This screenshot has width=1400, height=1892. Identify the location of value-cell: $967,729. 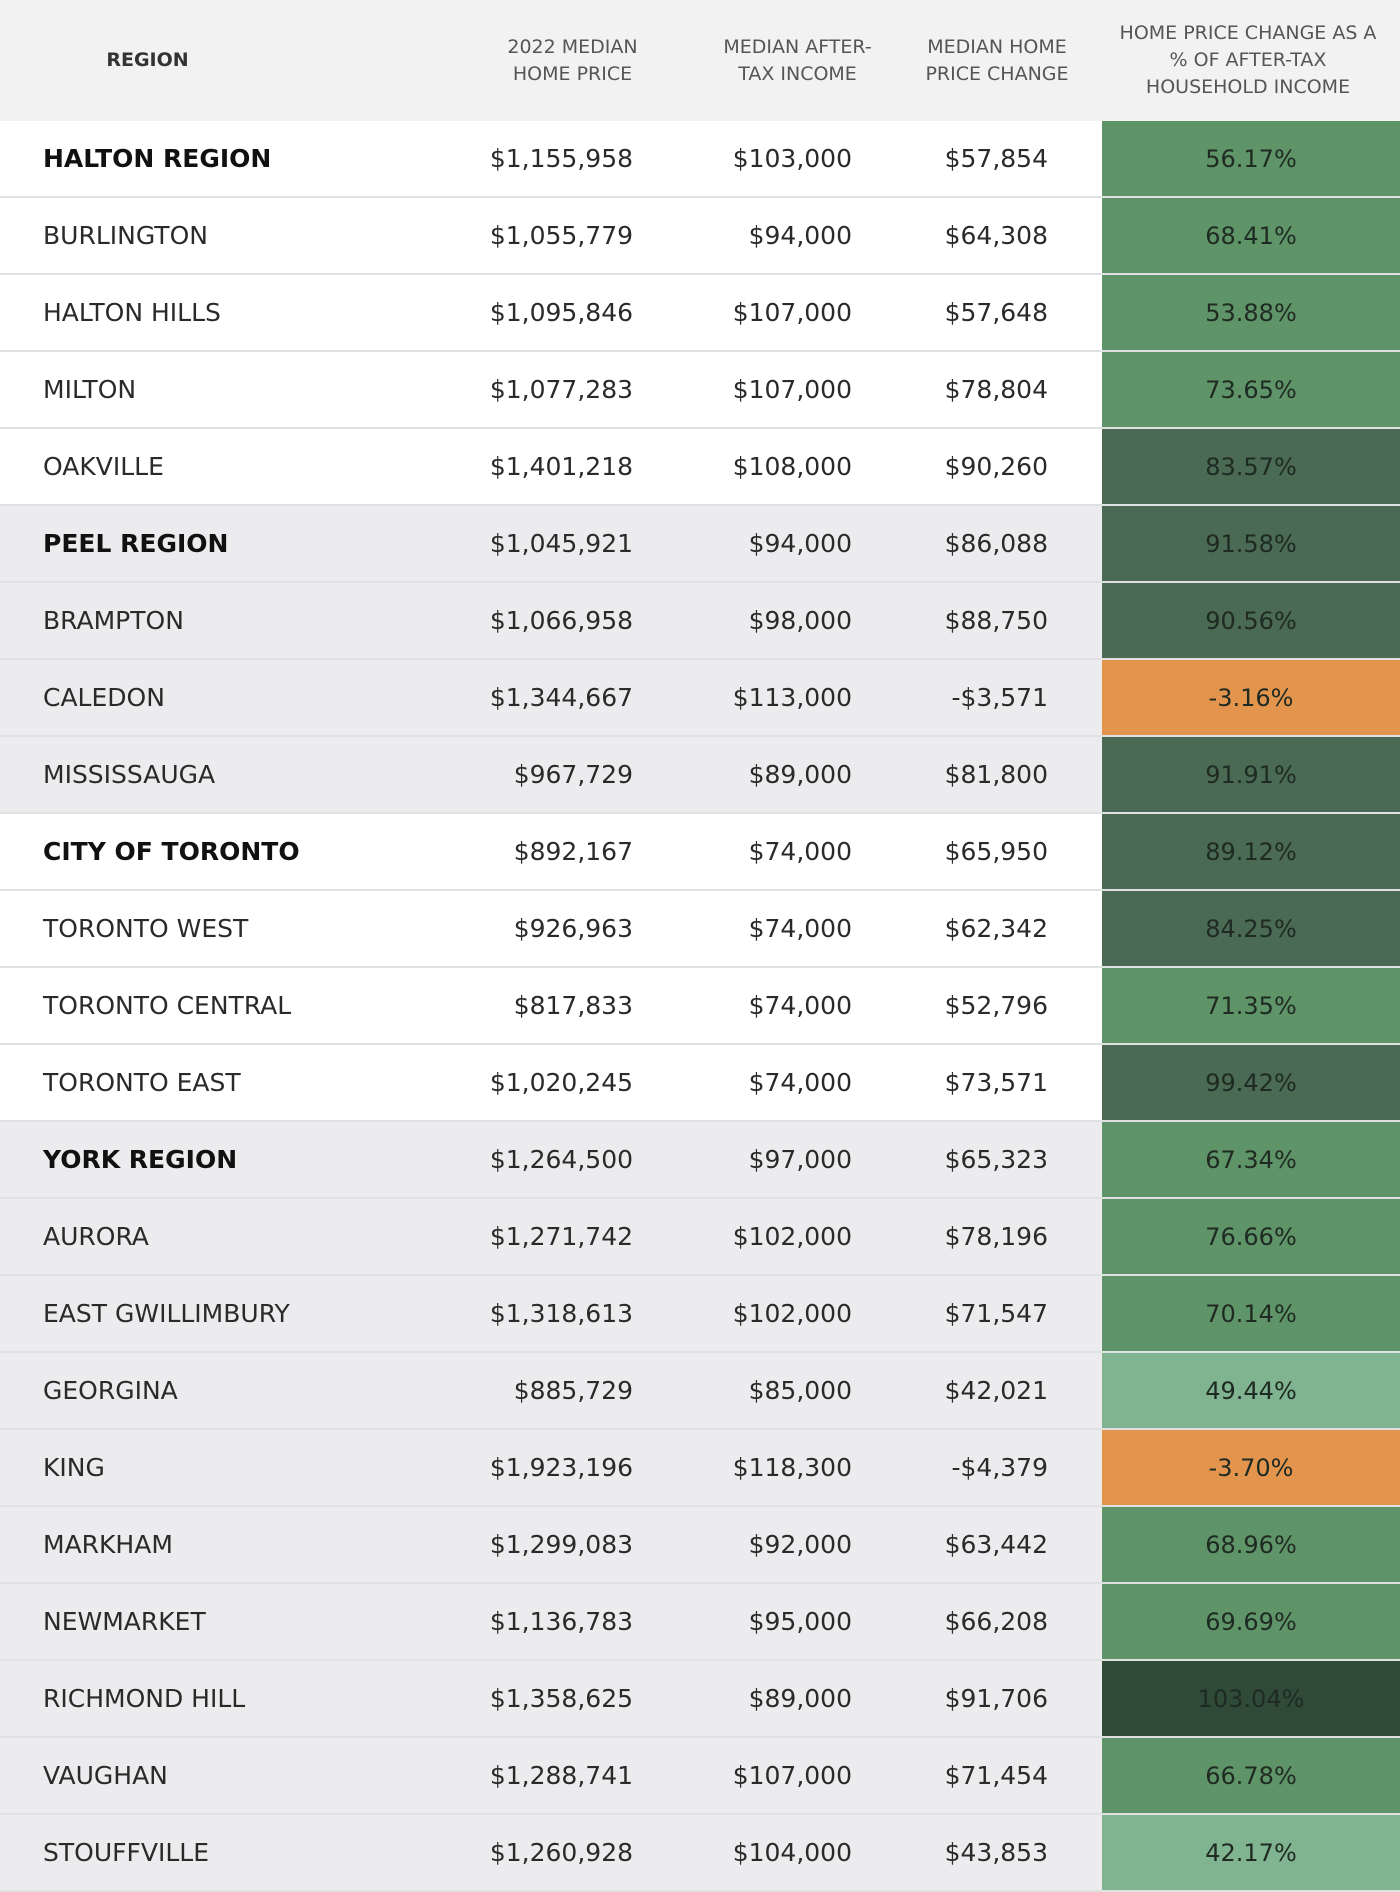
(573, 774).